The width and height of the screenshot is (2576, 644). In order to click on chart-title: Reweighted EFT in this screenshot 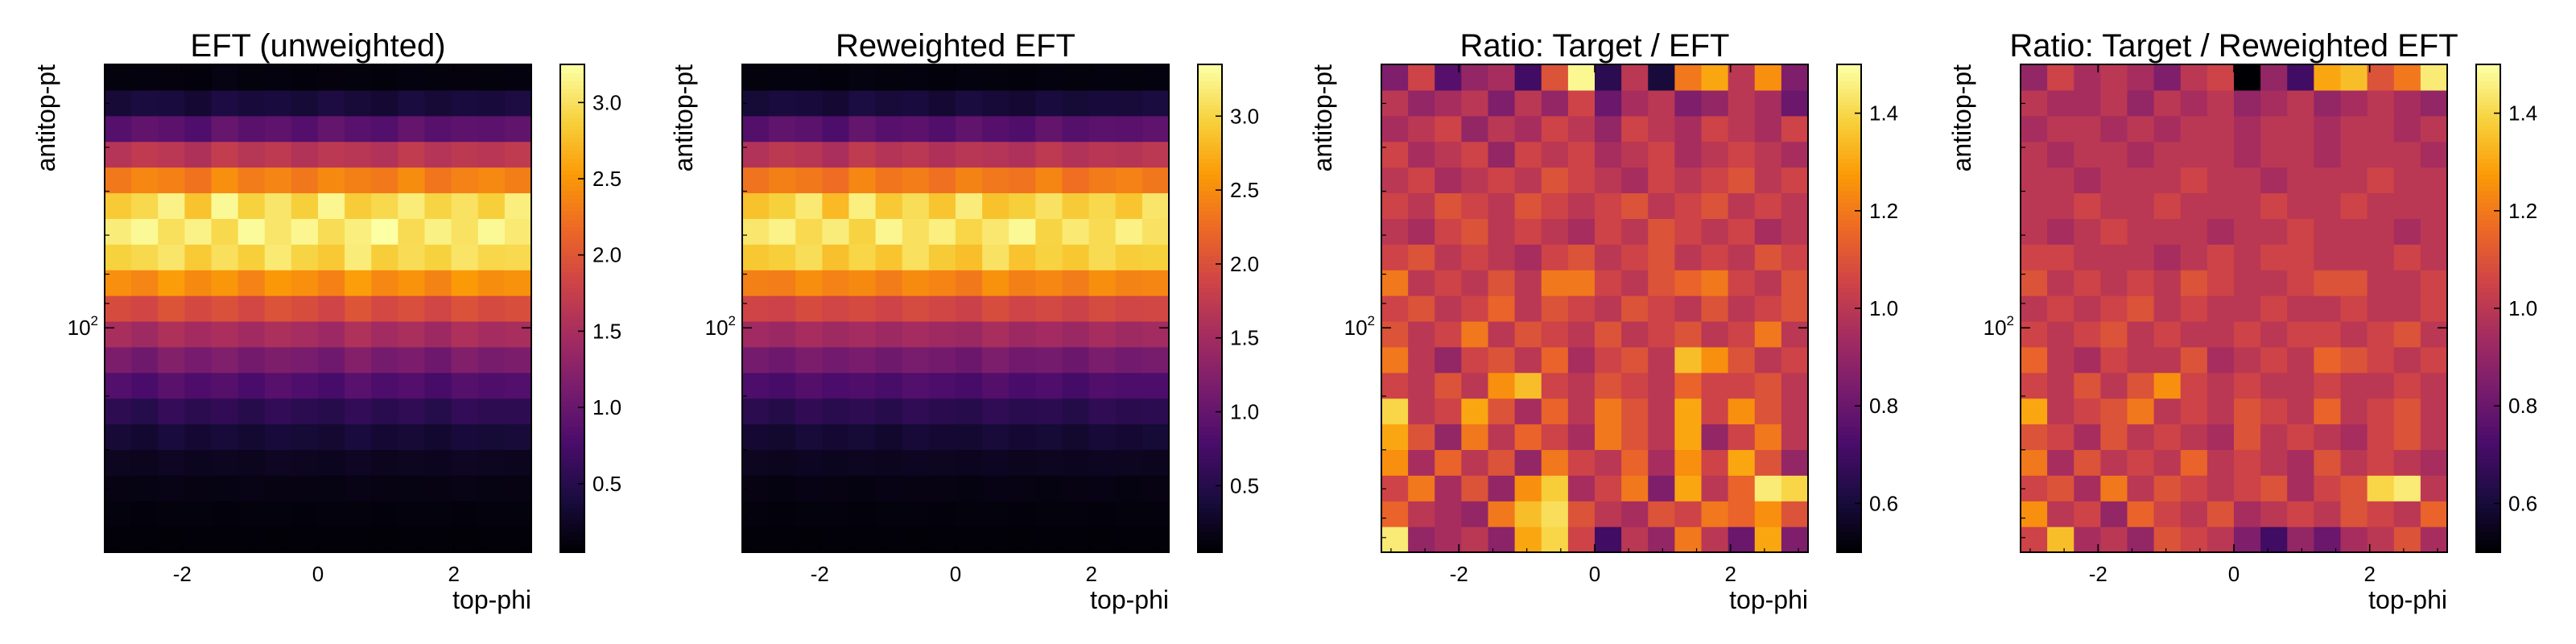, I will do `click(955, 46)`.